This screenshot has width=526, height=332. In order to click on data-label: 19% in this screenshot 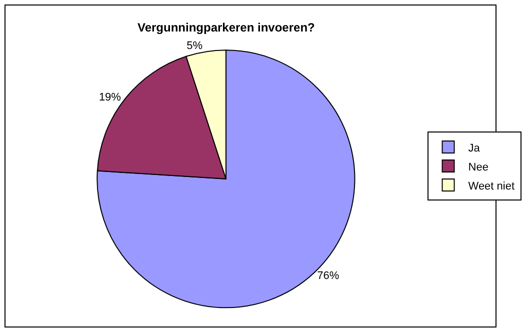, I will do `click(110, 98)`.